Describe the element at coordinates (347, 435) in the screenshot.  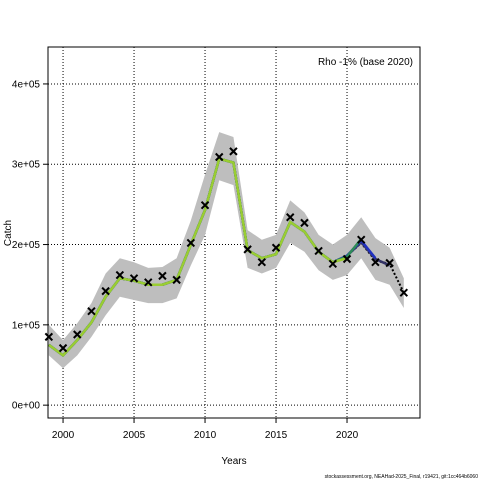
I see `x-tick-label: 2020` at that location.